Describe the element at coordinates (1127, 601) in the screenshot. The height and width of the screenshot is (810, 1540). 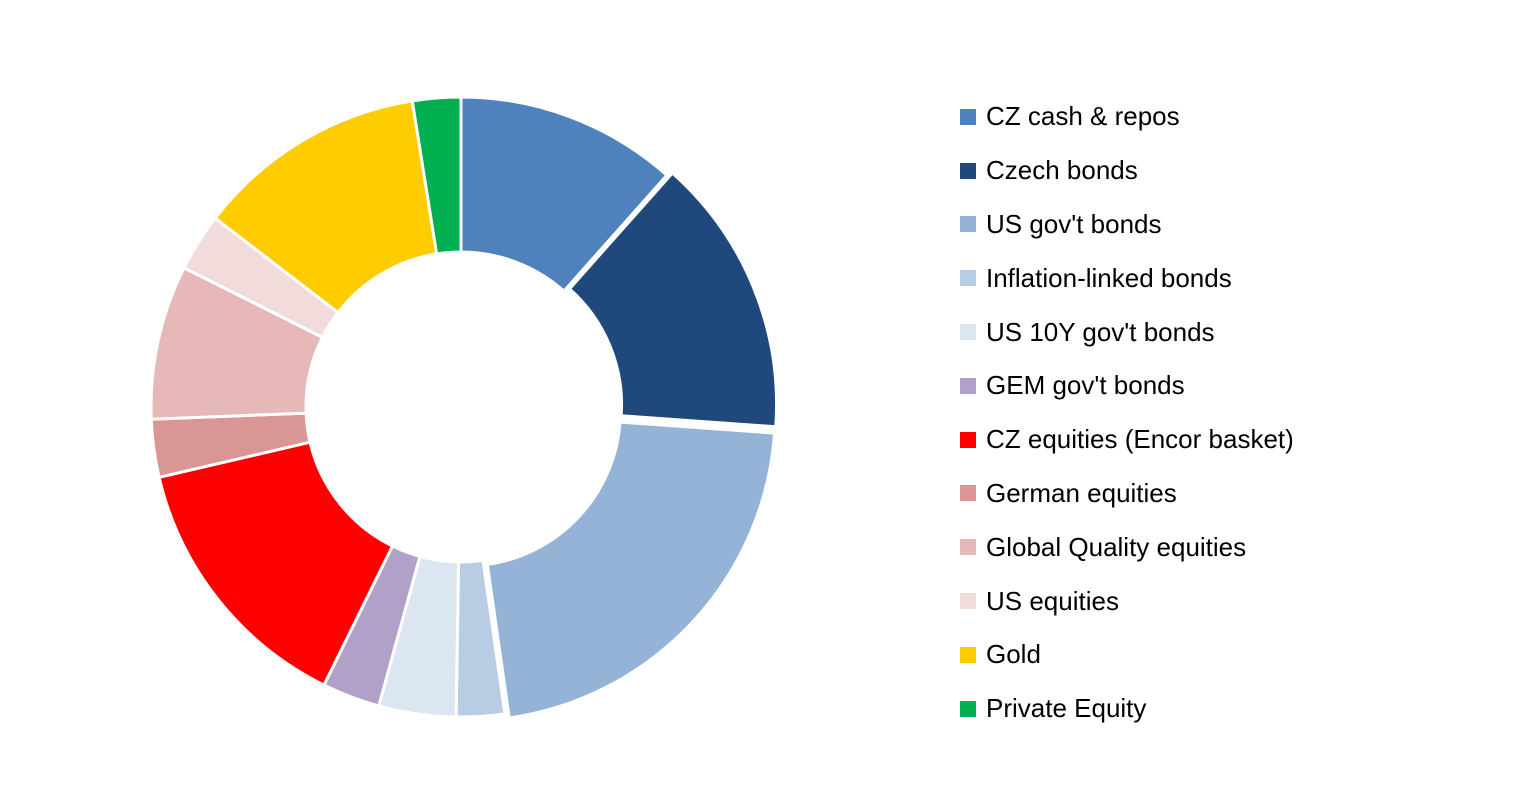
I see `legend-item: US equities` at that location.